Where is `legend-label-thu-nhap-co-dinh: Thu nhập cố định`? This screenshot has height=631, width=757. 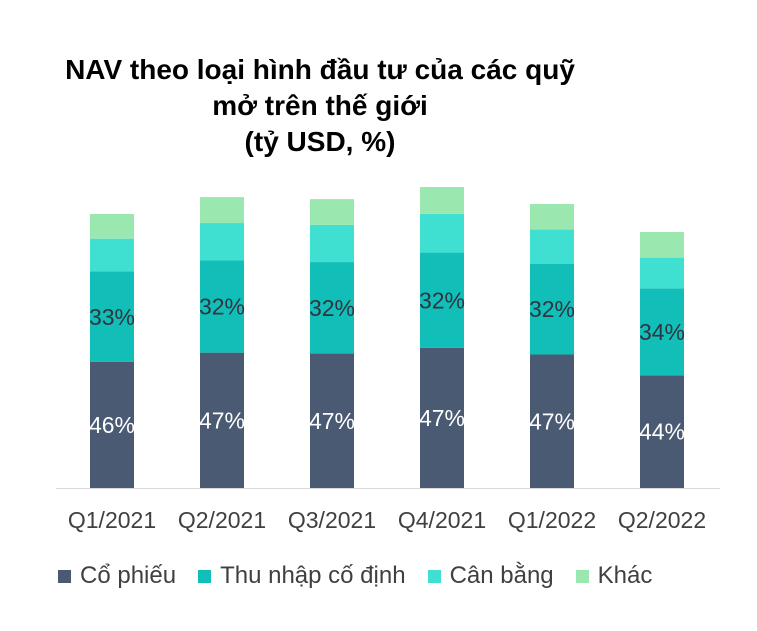 legend-label-thu-nhap-co-dinh: Thu nhập cố định is located at coordinates (313, 575).